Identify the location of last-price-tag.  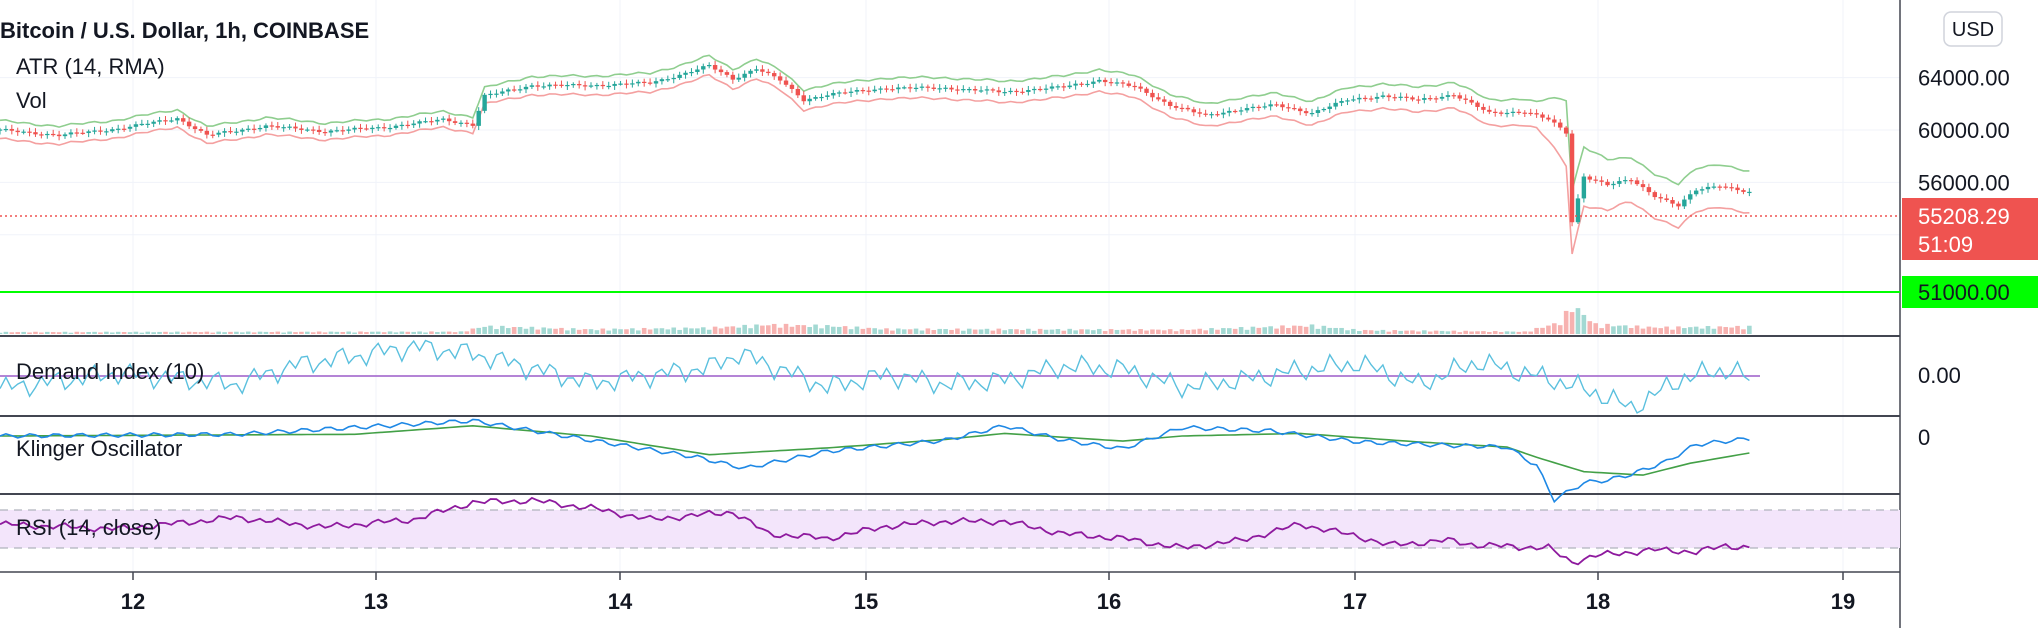
(1970, 229).